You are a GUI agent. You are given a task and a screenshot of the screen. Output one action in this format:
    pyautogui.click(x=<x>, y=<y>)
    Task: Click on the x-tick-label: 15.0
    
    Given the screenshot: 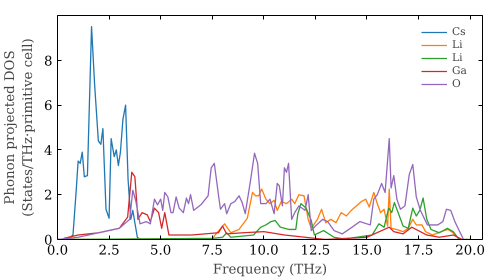 What is the action you would take?
    pyautogui.click(x=367, y=251)
    